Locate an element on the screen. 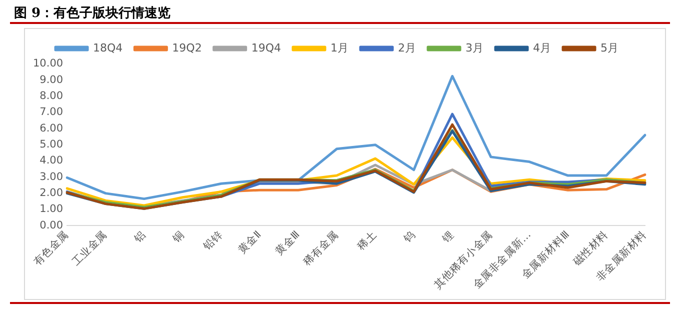 This screenshot has width=680, height=332. x-tick-label: 黄金Ⅱ is located at coordinates (249, 242).